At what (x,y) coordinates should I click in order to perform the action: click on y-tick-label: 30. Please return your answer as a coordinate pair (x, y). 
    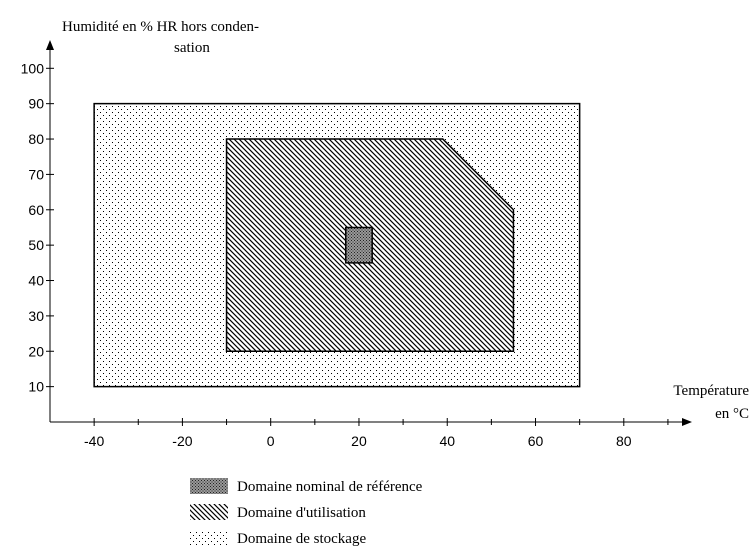
    Looking at the image, I should click on (36, 316).